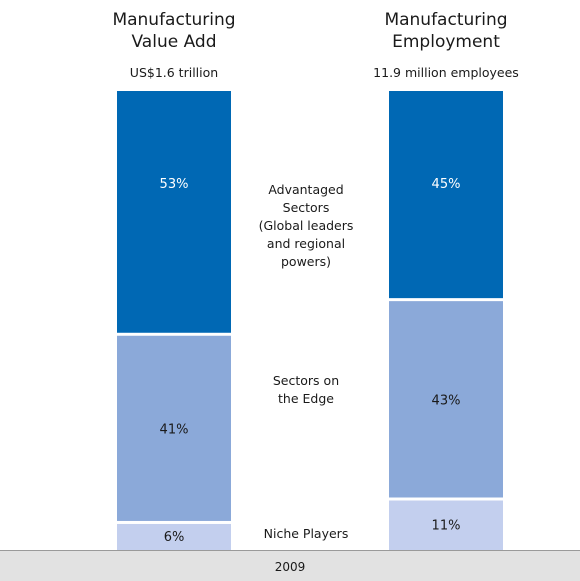  I want to click on data-label-2-2: 43%, so click(446, 400).